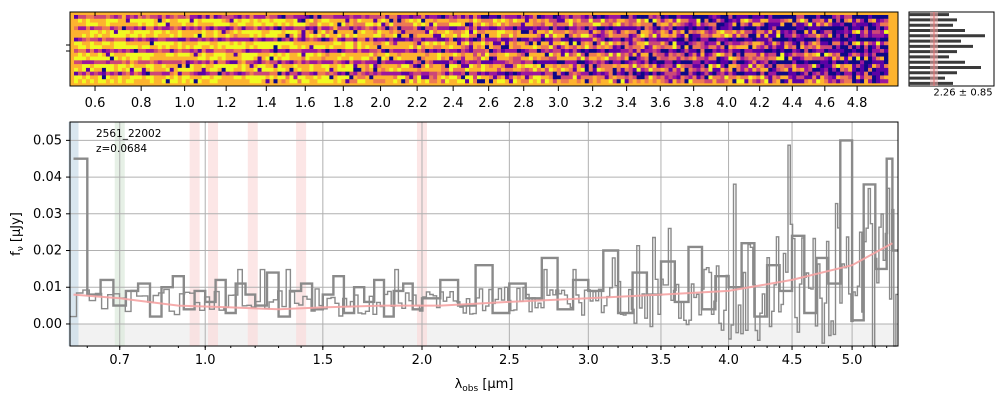 The width and height of the screenshot is (1000, 400). I want to click on x-axis-label: λobs [μm], so click(484, 385).